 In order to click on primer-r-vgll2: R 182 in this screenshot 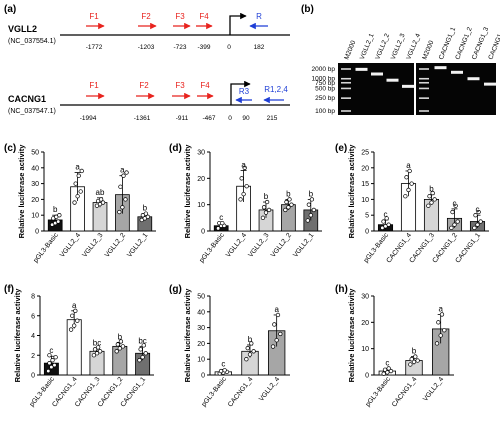, I will do `click(258, 31)`.